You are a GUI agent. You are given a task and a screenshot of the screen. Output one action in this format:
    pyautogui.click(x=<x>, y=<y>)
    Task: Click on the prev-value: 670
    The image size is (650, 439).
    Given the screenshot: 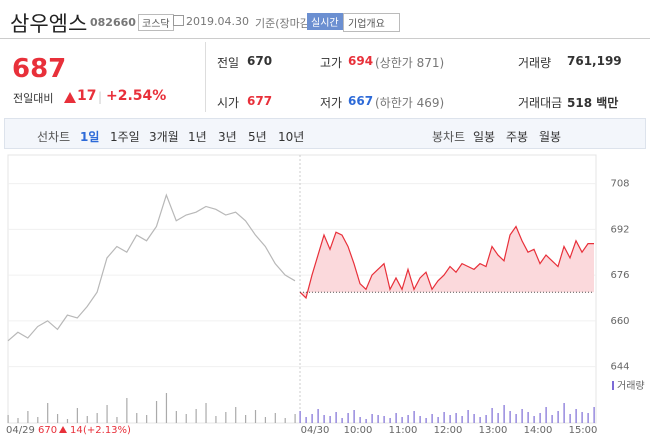 What is the action you would take?
    pyautogui.click(x=260, y=61)
    